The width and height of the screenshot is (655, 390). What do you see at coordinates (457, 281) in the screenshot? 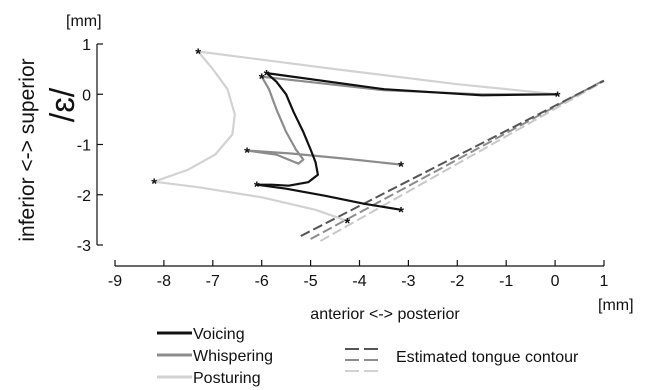
I see `x-tick-label: -2` at bounding box center [457, 281].